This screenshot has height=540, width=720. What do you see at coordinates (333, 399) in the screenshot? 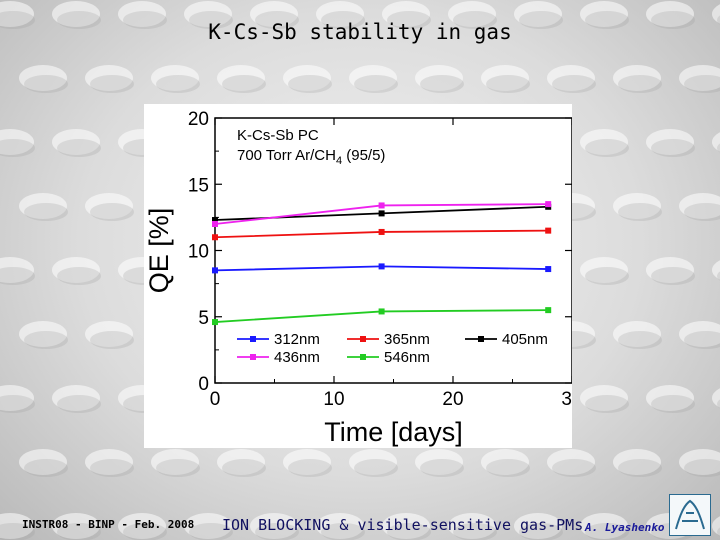
I see `x-tick-label: 10` at bounding box center [333, 399].